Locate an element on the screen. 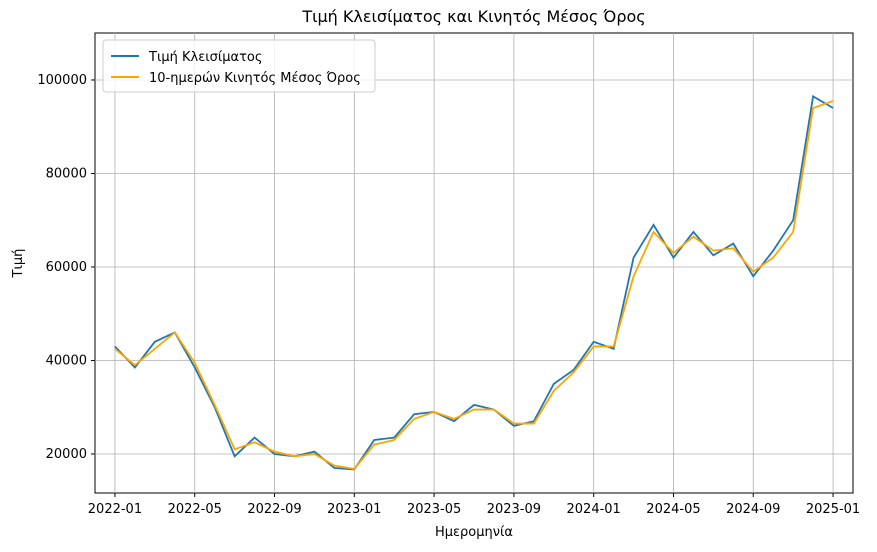  y-tick-label: 100000 is located at coordinates (62, 80).